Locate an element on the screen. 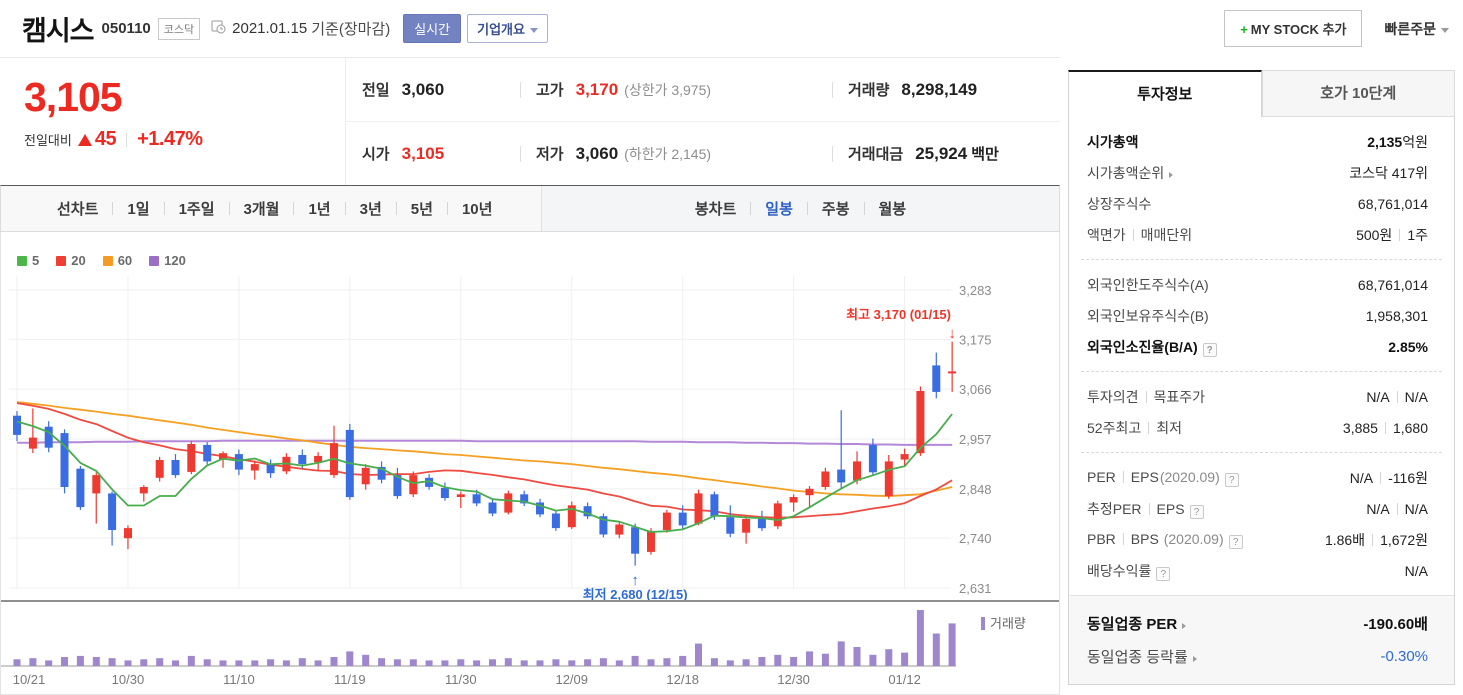  ma-legend: 5 20 60 120 is located at coordinates (110, 260).